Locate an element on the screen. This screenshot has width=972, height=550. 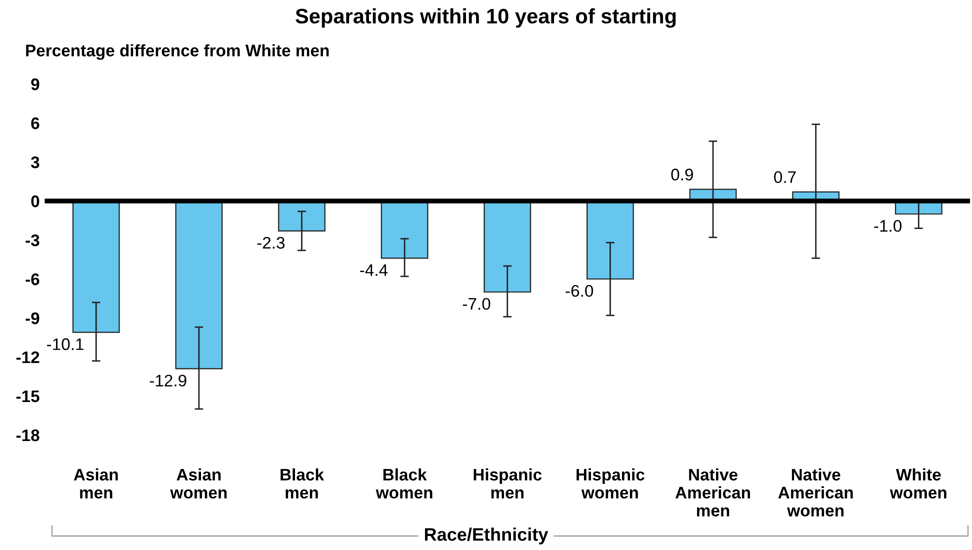
data-label: -1.0 is located at coordinates (888, 226).